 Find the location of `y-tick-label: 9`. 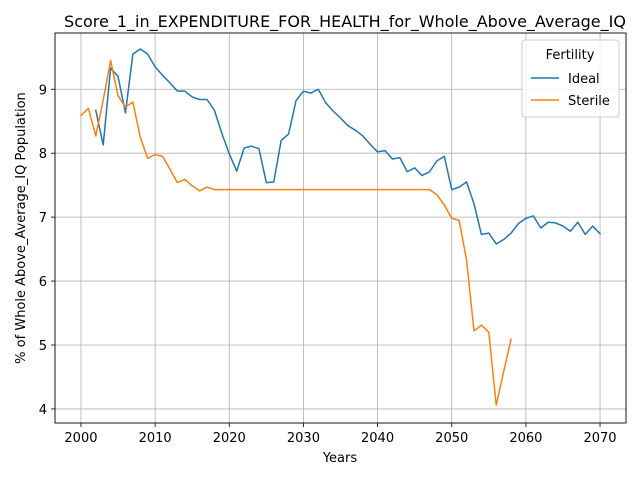

y-tick-label: 9 is located at coordinates (43, 90).